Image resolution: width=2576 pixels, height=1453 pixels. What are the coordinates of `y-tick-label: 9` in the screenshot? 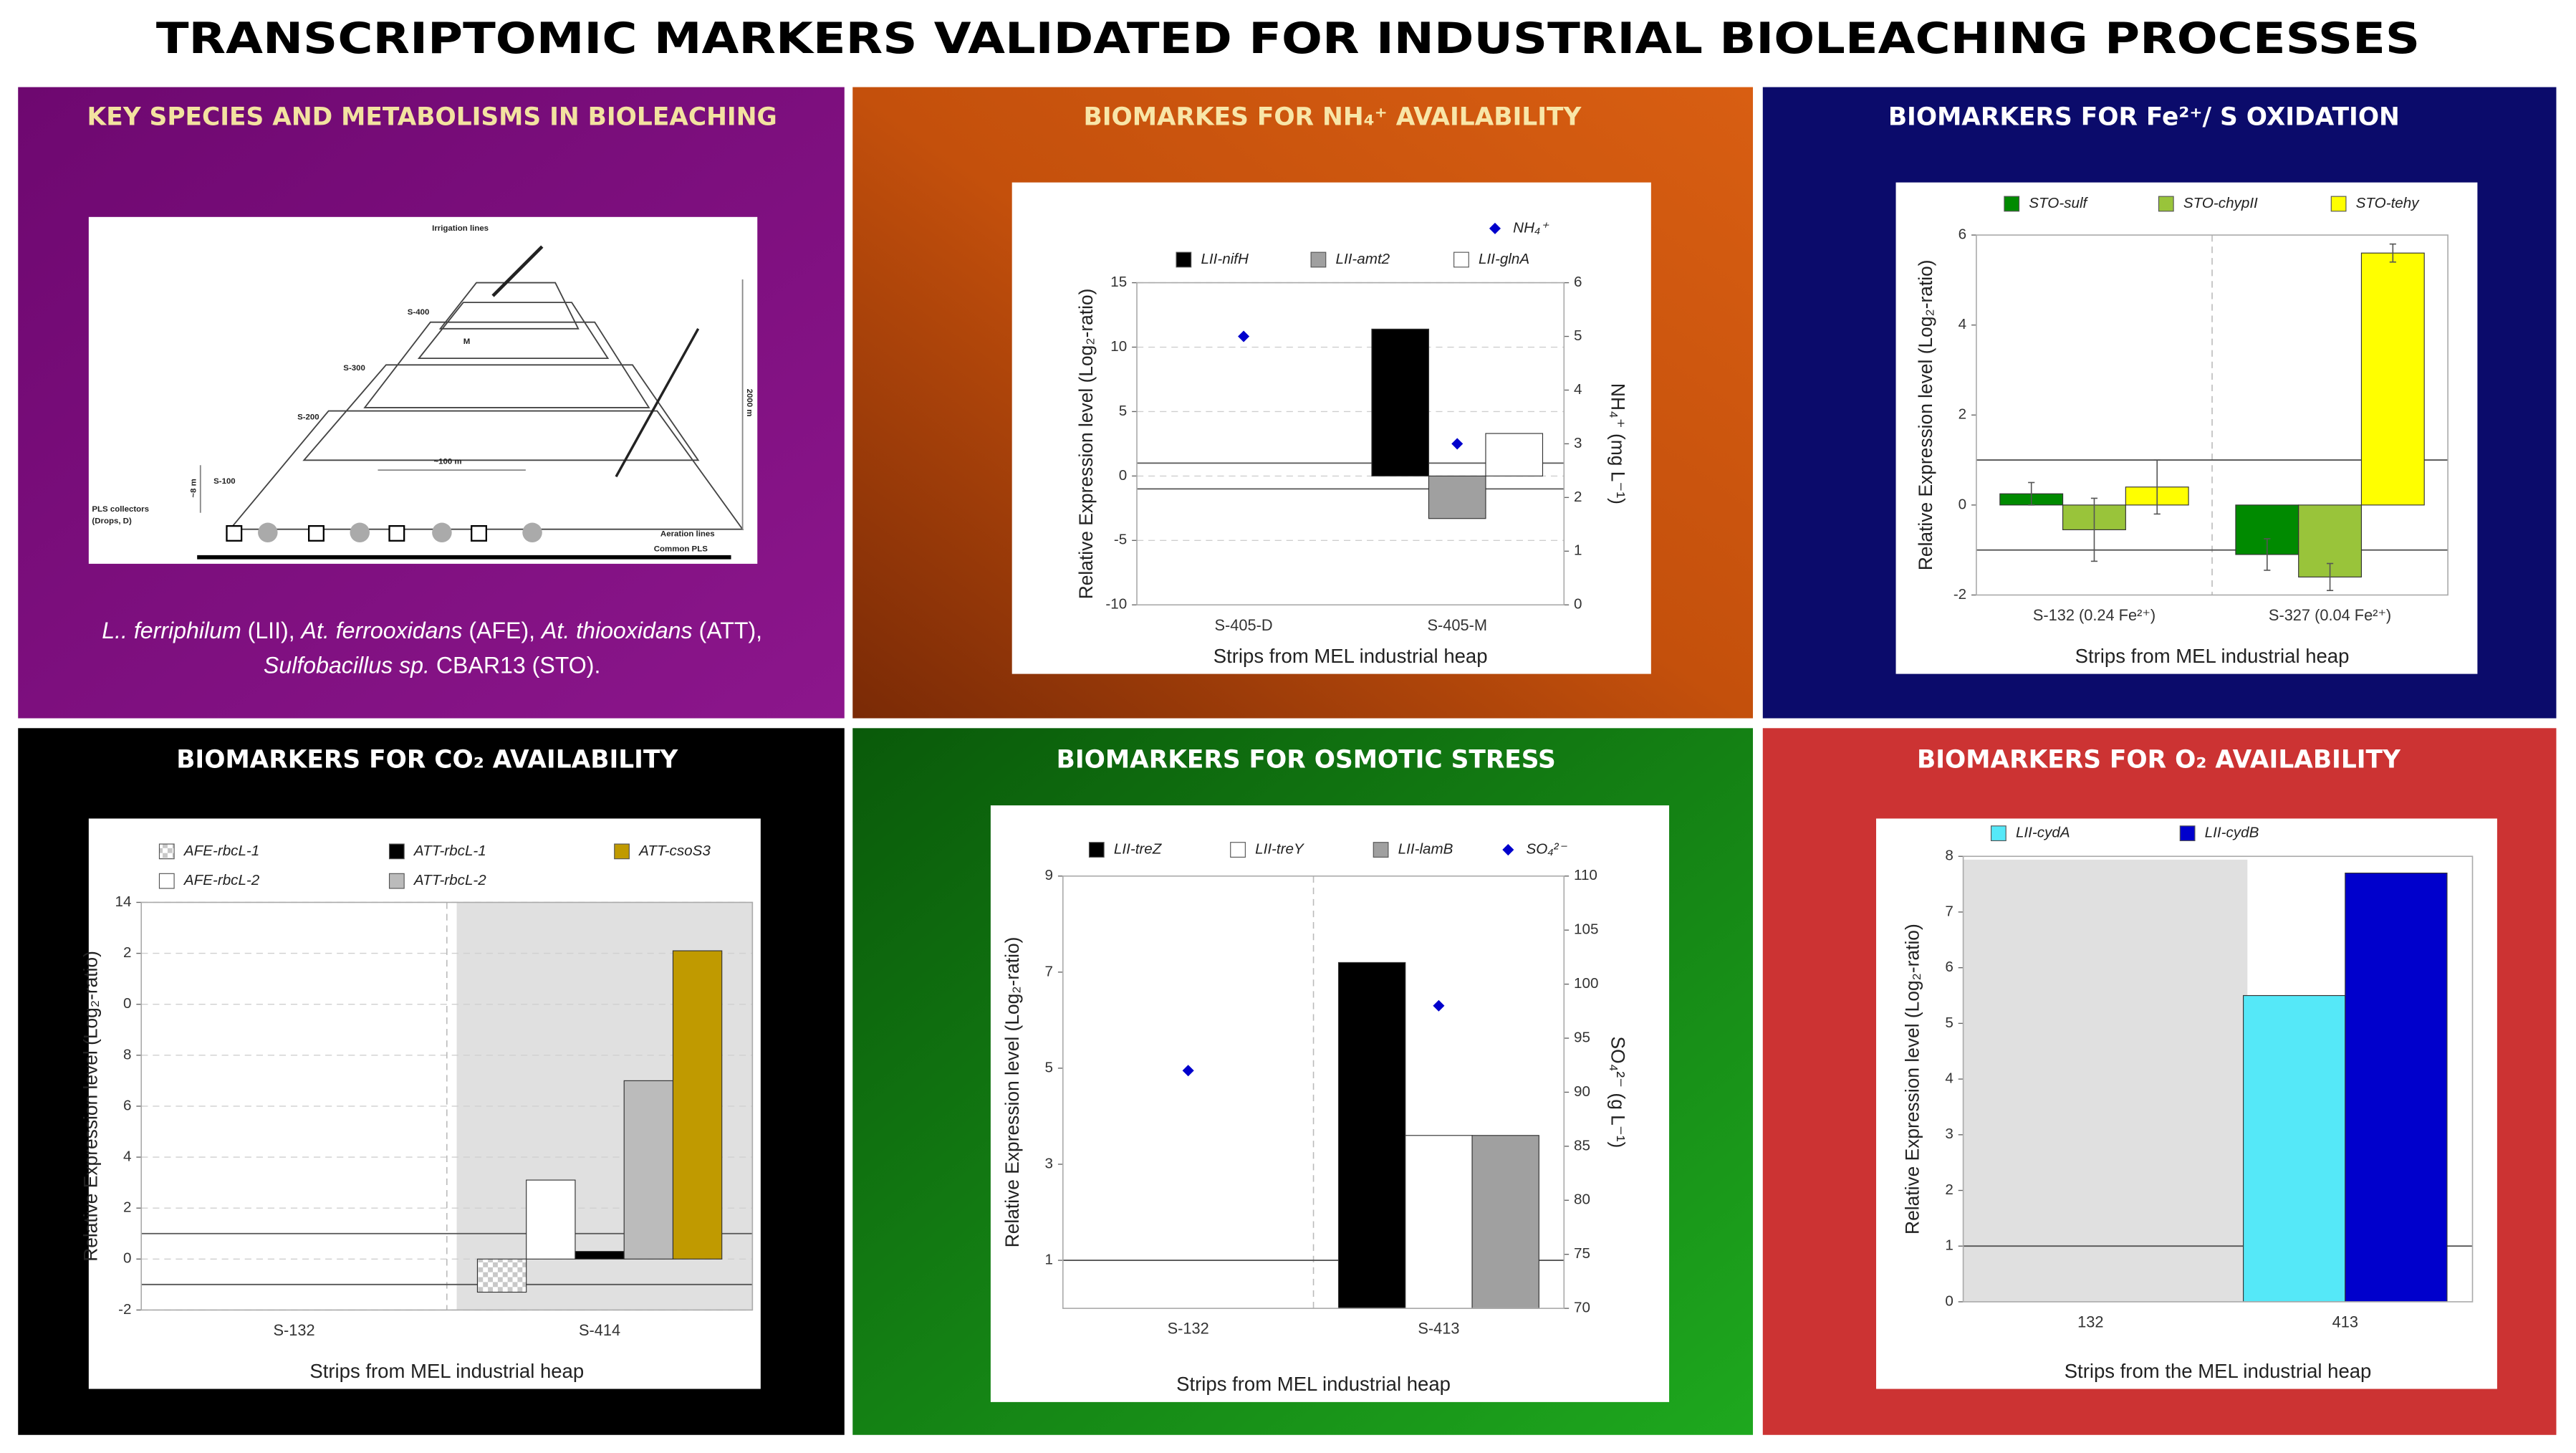 It's located at (1049, 875).